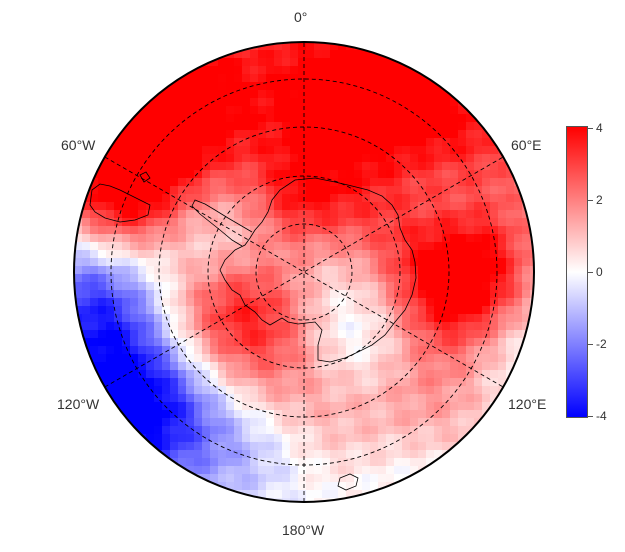 The image size is (625, 552). Describe the element at coordinates (526, 145) in the screenshot. I see `lon-label-60e: 60°E` at that location.